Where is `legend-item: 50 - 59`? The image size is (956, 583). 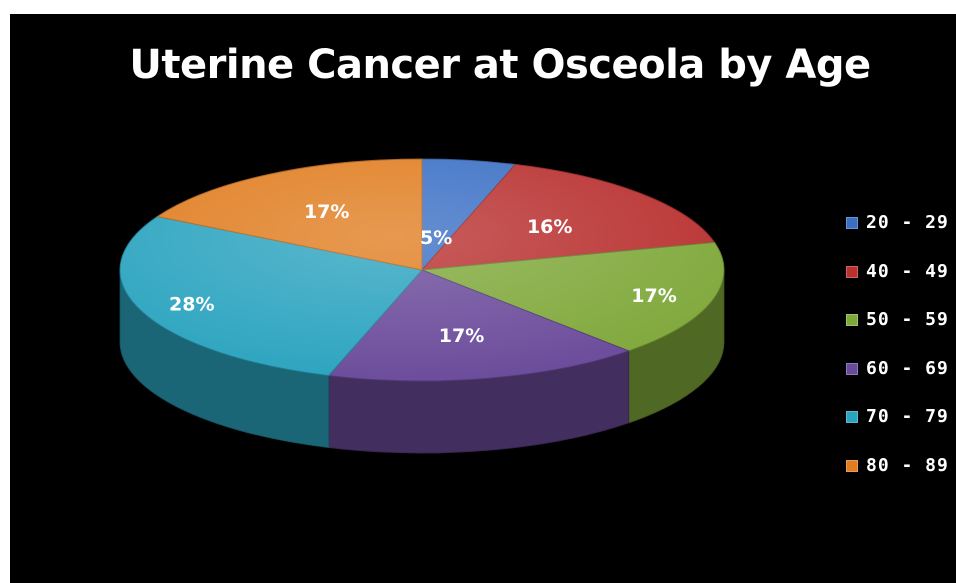 legend-item: 50 - 59 is located at coordinates (897, 333).